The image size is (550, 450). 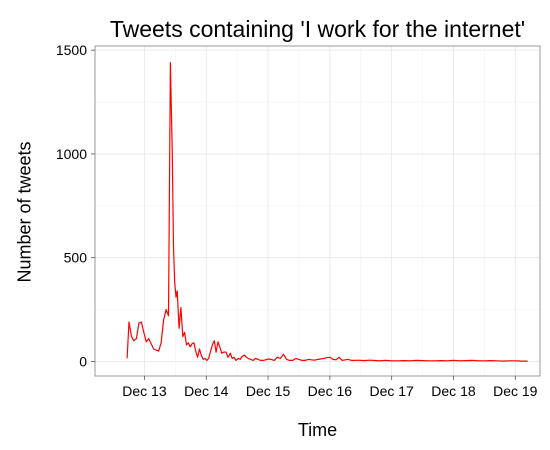 What do you see at coordinates (83, 361) in the screenshot?
I see `y-tick-label: 0` at bounding box center [83, 361].